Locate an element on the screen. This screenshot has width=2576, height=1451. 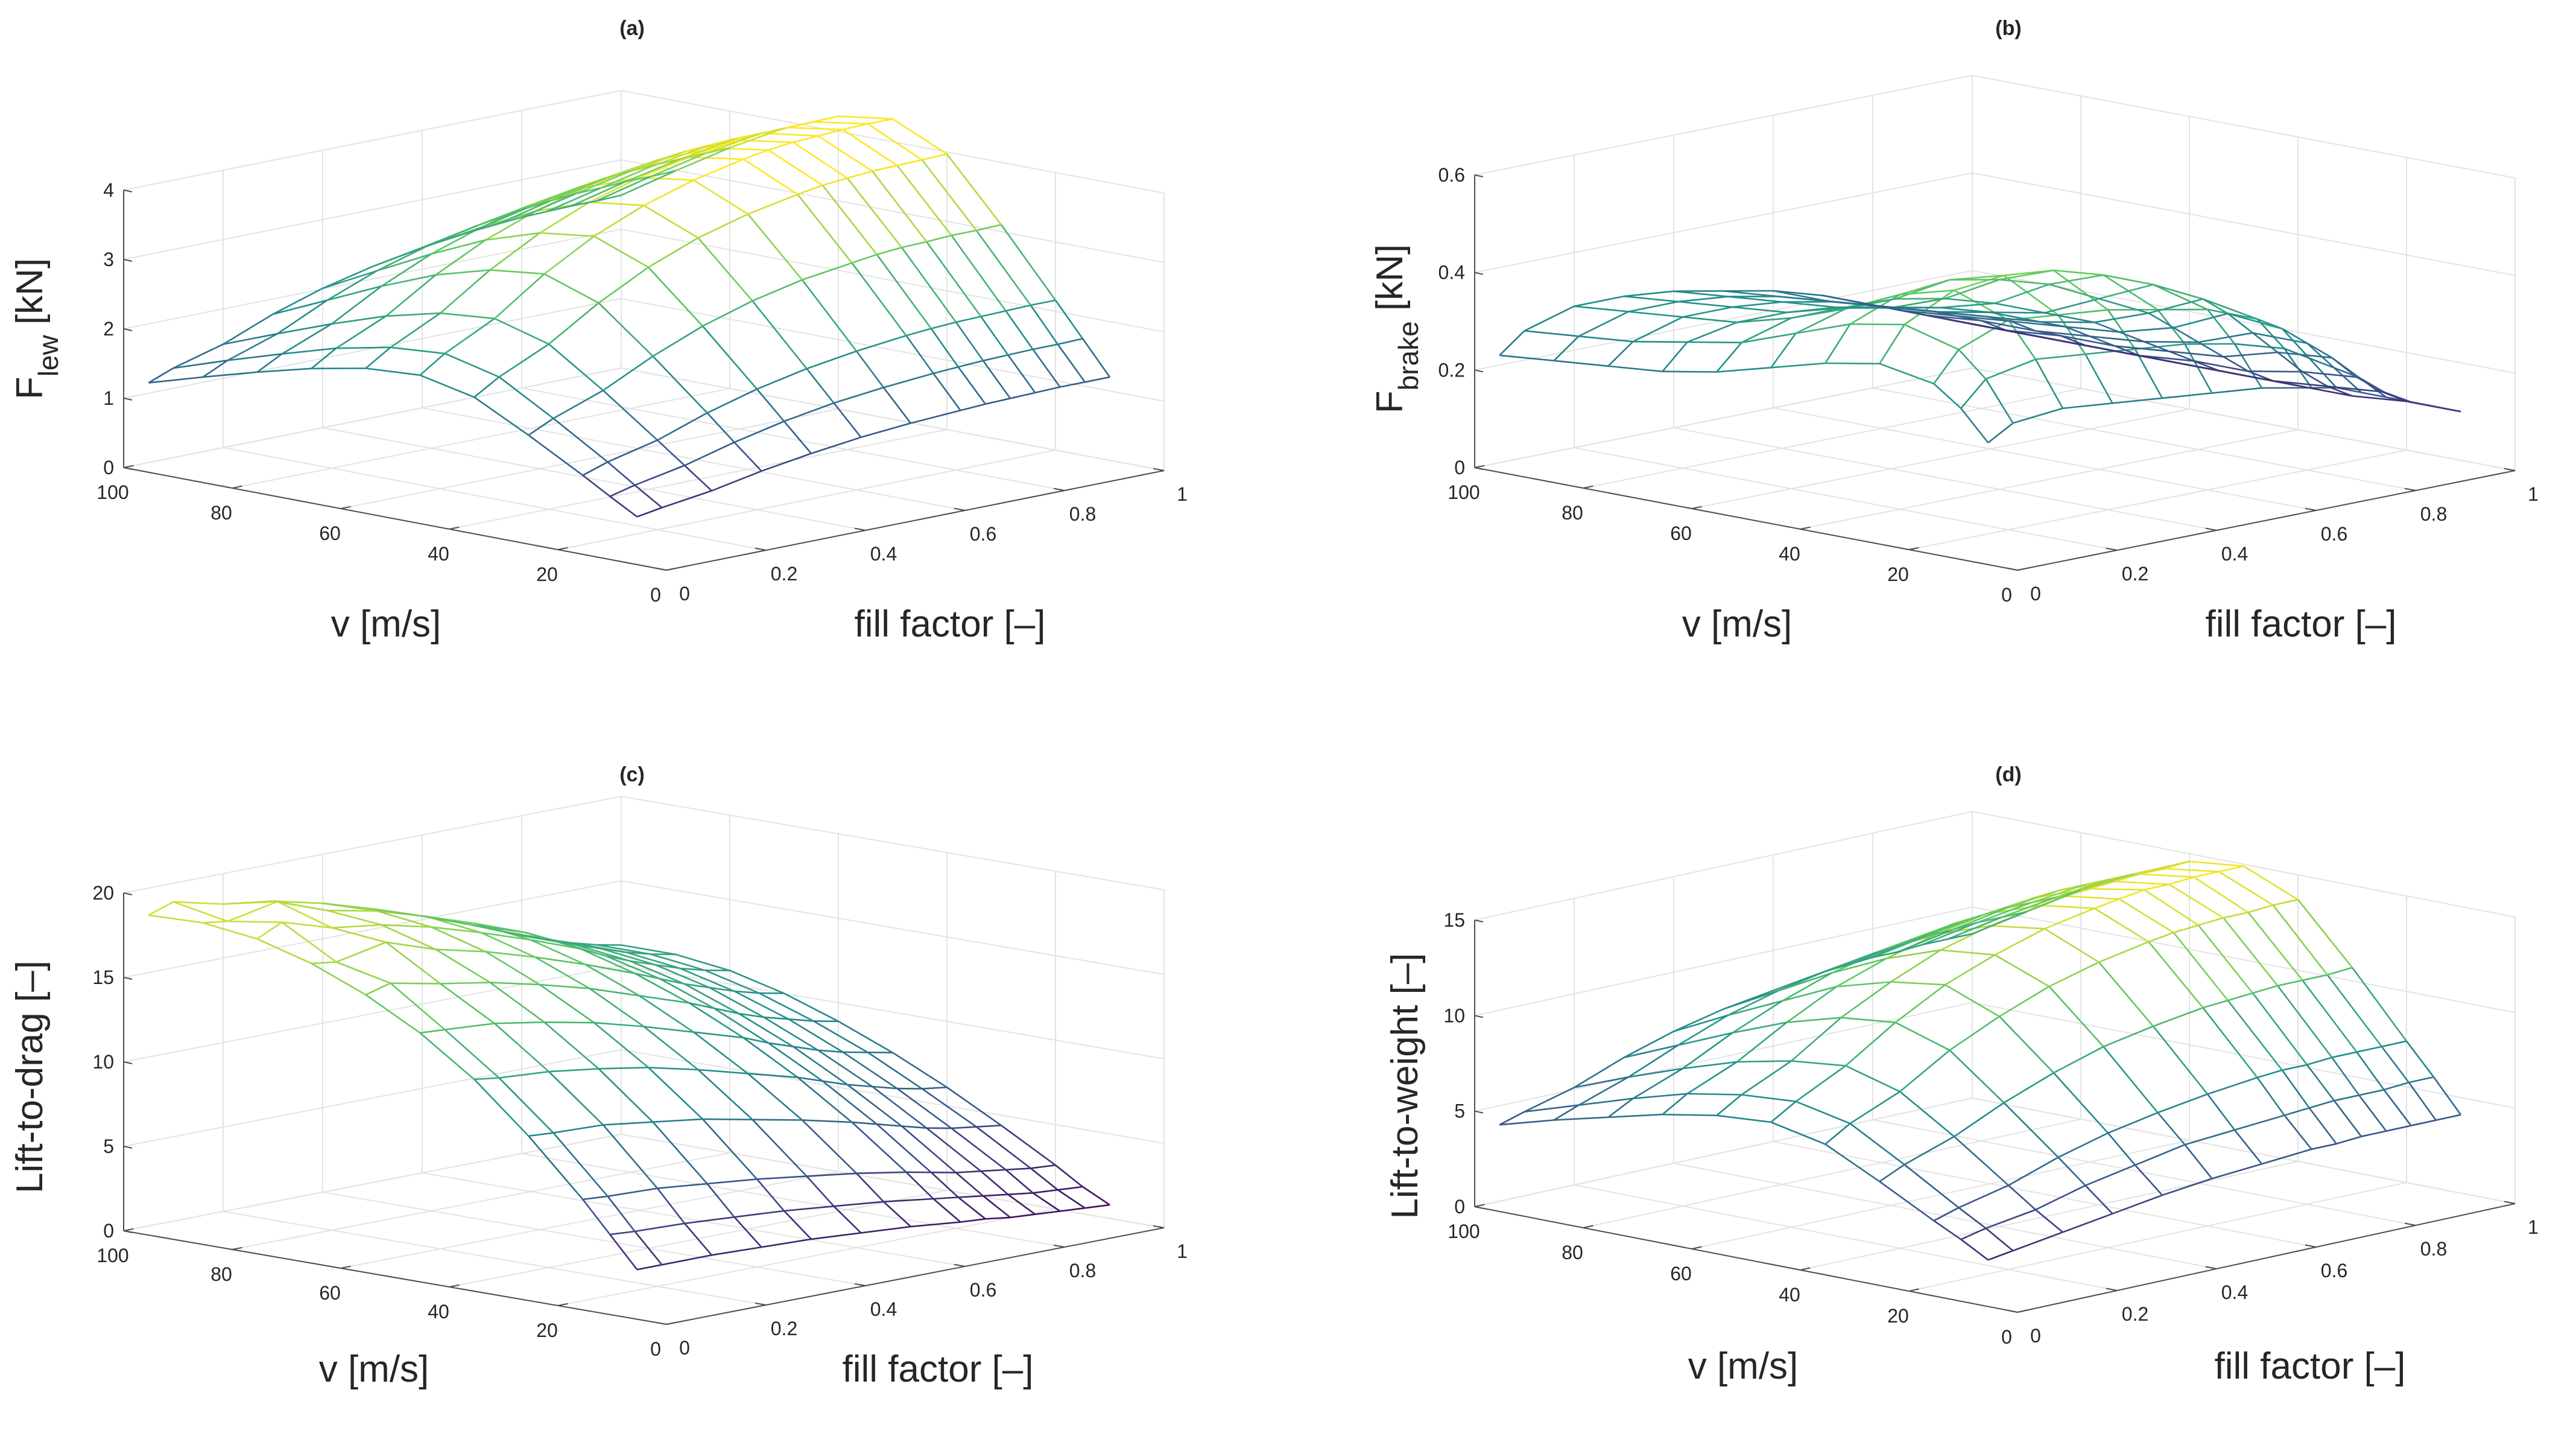
v-tick-label: 80 is located at coordinates (1572, 1252).